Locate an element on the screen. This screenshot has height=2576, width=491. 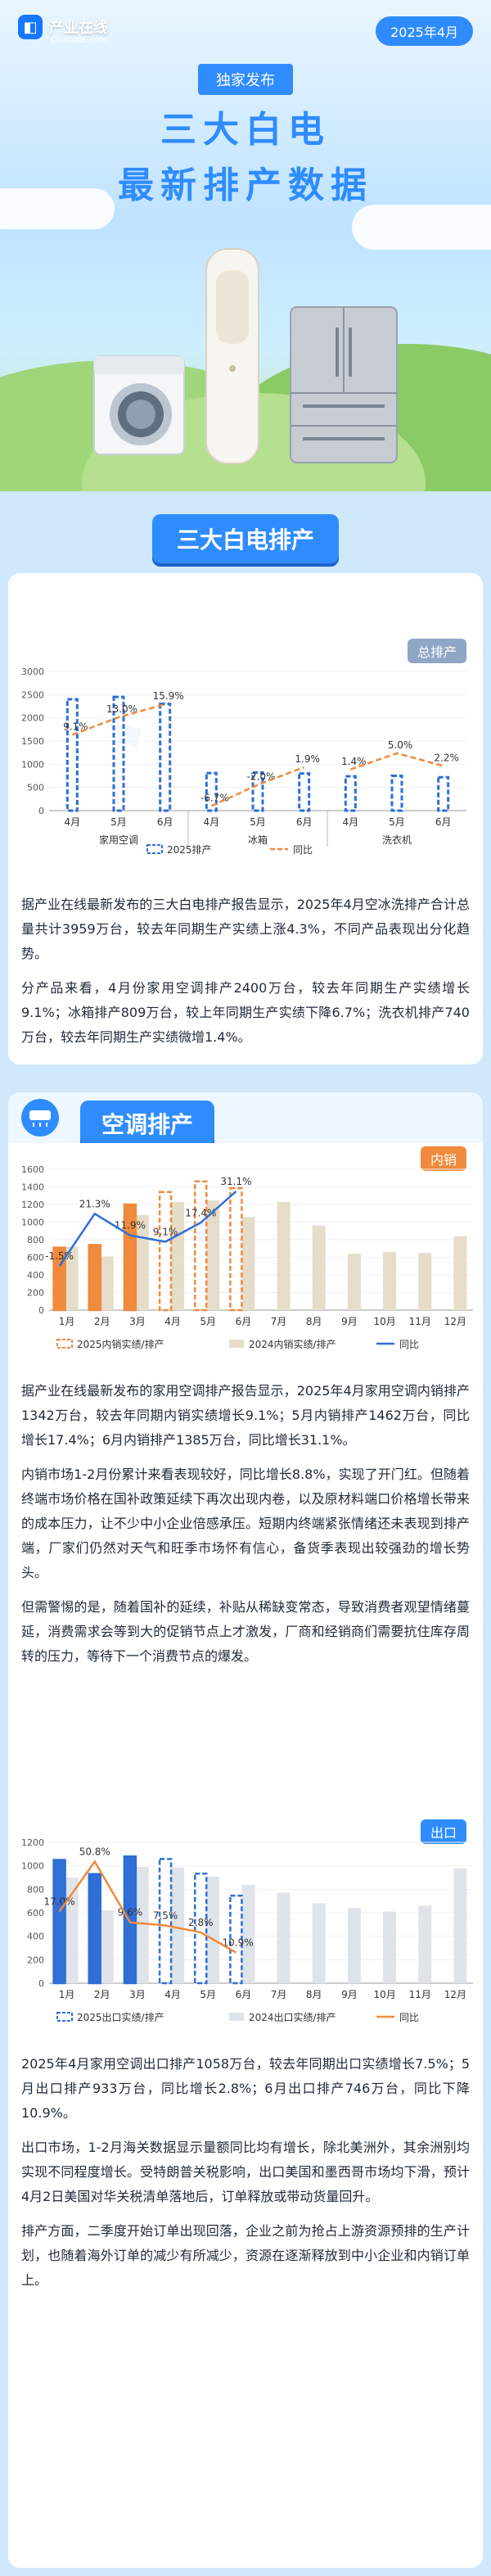
y-tick-label: 1600 is located at coordinates (33, 1169).